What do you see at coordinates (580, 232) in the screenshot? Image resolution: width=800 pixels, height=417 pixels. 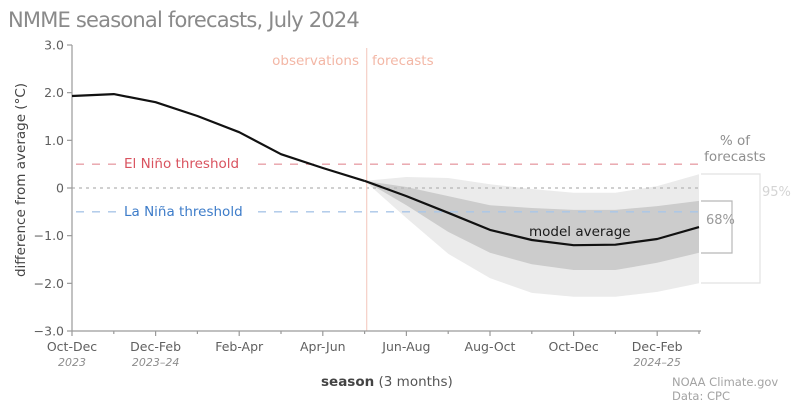 I see `model-average-label: model average` at bounding box center [580, 232].